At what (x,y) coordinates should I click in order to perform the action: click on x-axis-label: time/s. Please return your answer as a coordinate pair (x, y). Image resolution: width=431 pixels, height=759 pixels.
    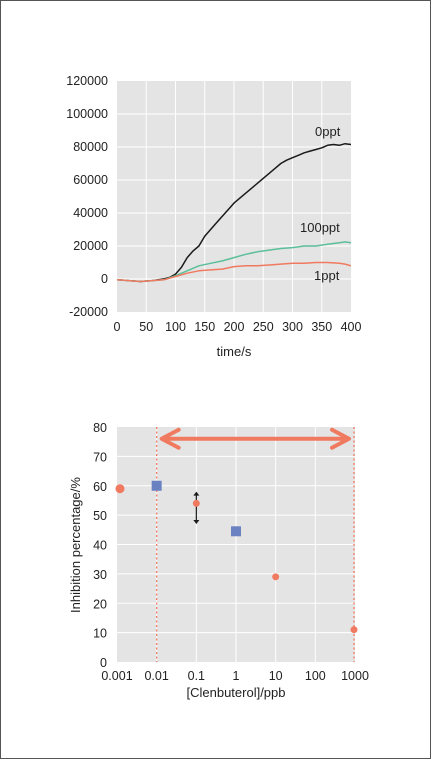
    Looking at the image, I should click on (234, 351).